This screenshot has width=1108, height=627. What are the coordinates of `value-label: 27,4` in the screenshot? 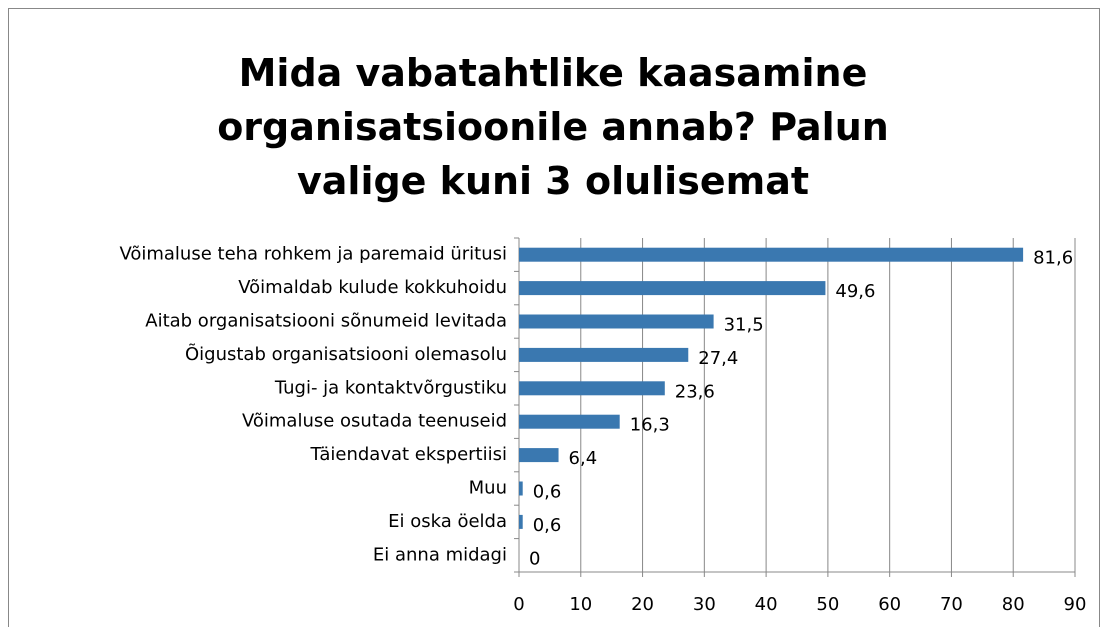 It's located at (718, 358).